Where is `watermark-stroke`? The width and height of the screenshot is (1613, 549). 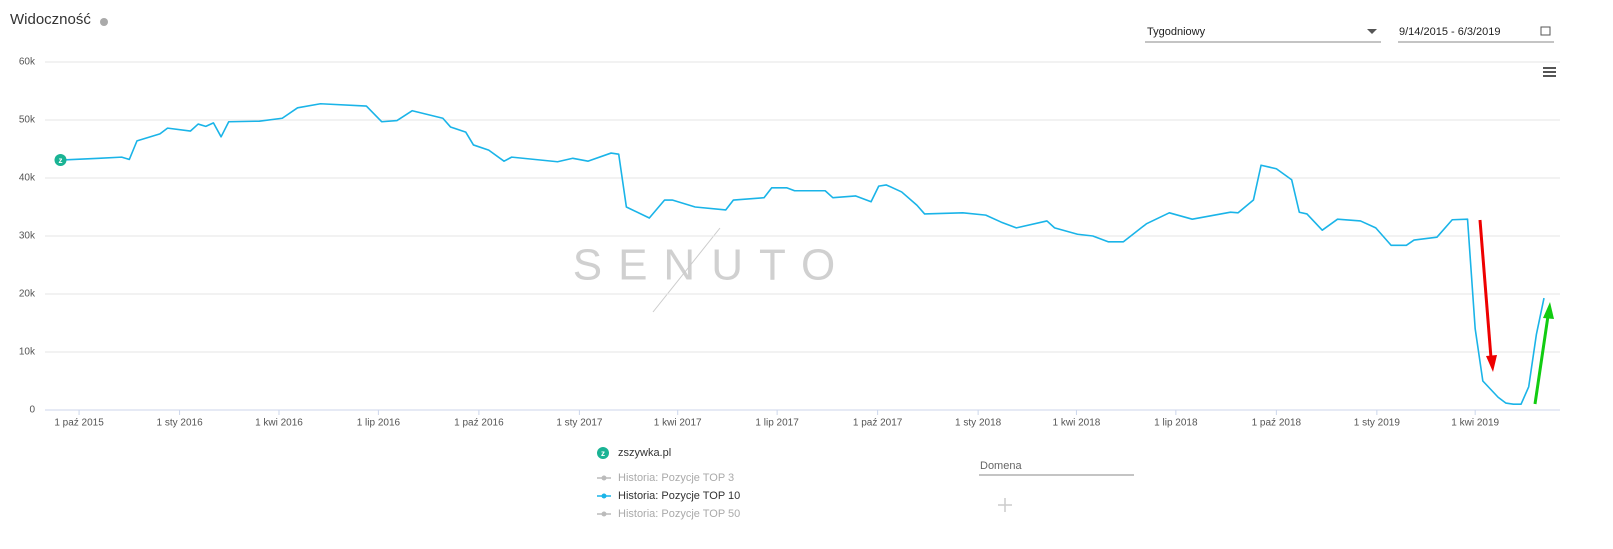
watermark-stroke is located at coordinates (686, 270).